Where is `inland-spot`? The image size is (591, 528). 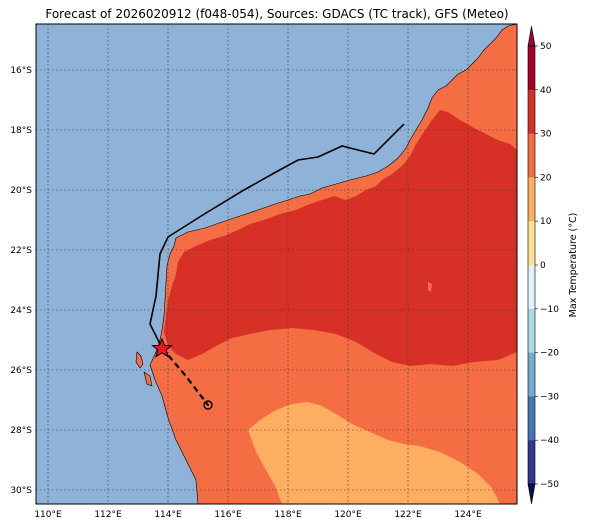
inland-spot is located at coordinates (430, 287).